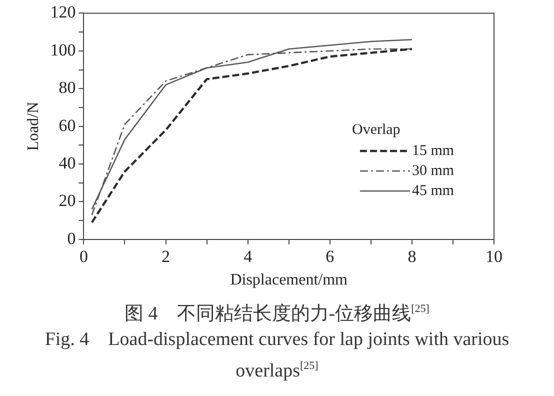  What do you see at coordinates (33, 126) in the screenshot?
I see `y-axis-title: Load/N` at bounding box center [33, 126].